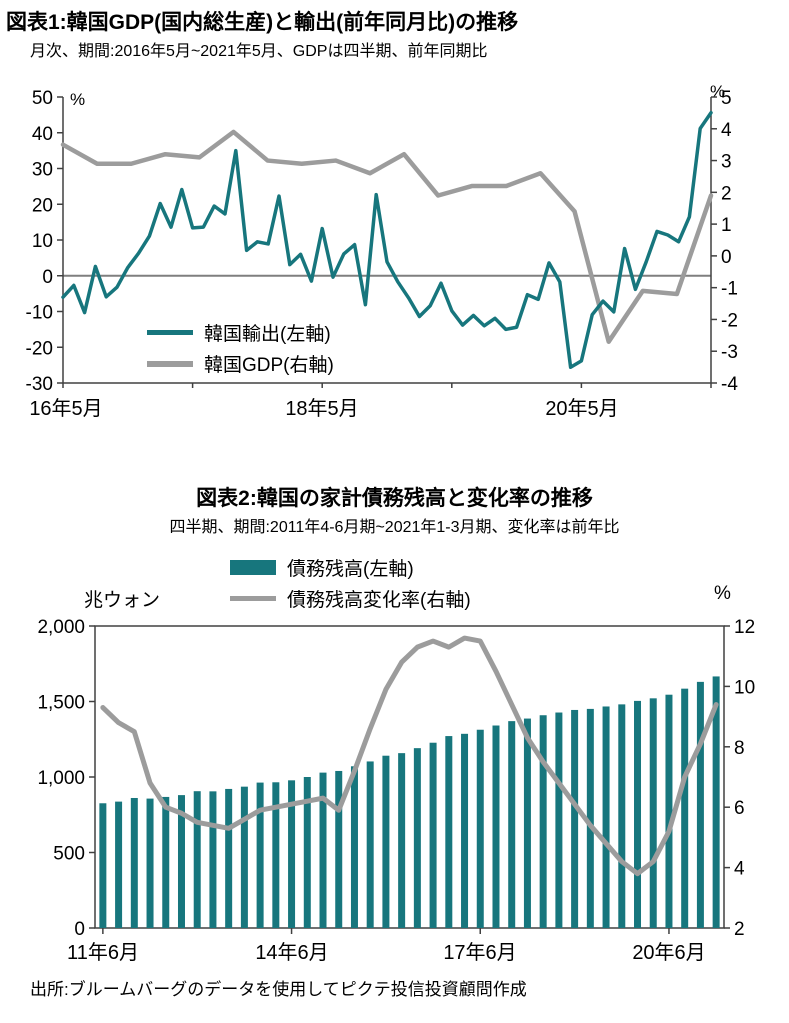  I want to click on chart1-title: 図表1:韓国GDP(国内総生産)と輸出(前年同月比)の推移, so click(262, 22).